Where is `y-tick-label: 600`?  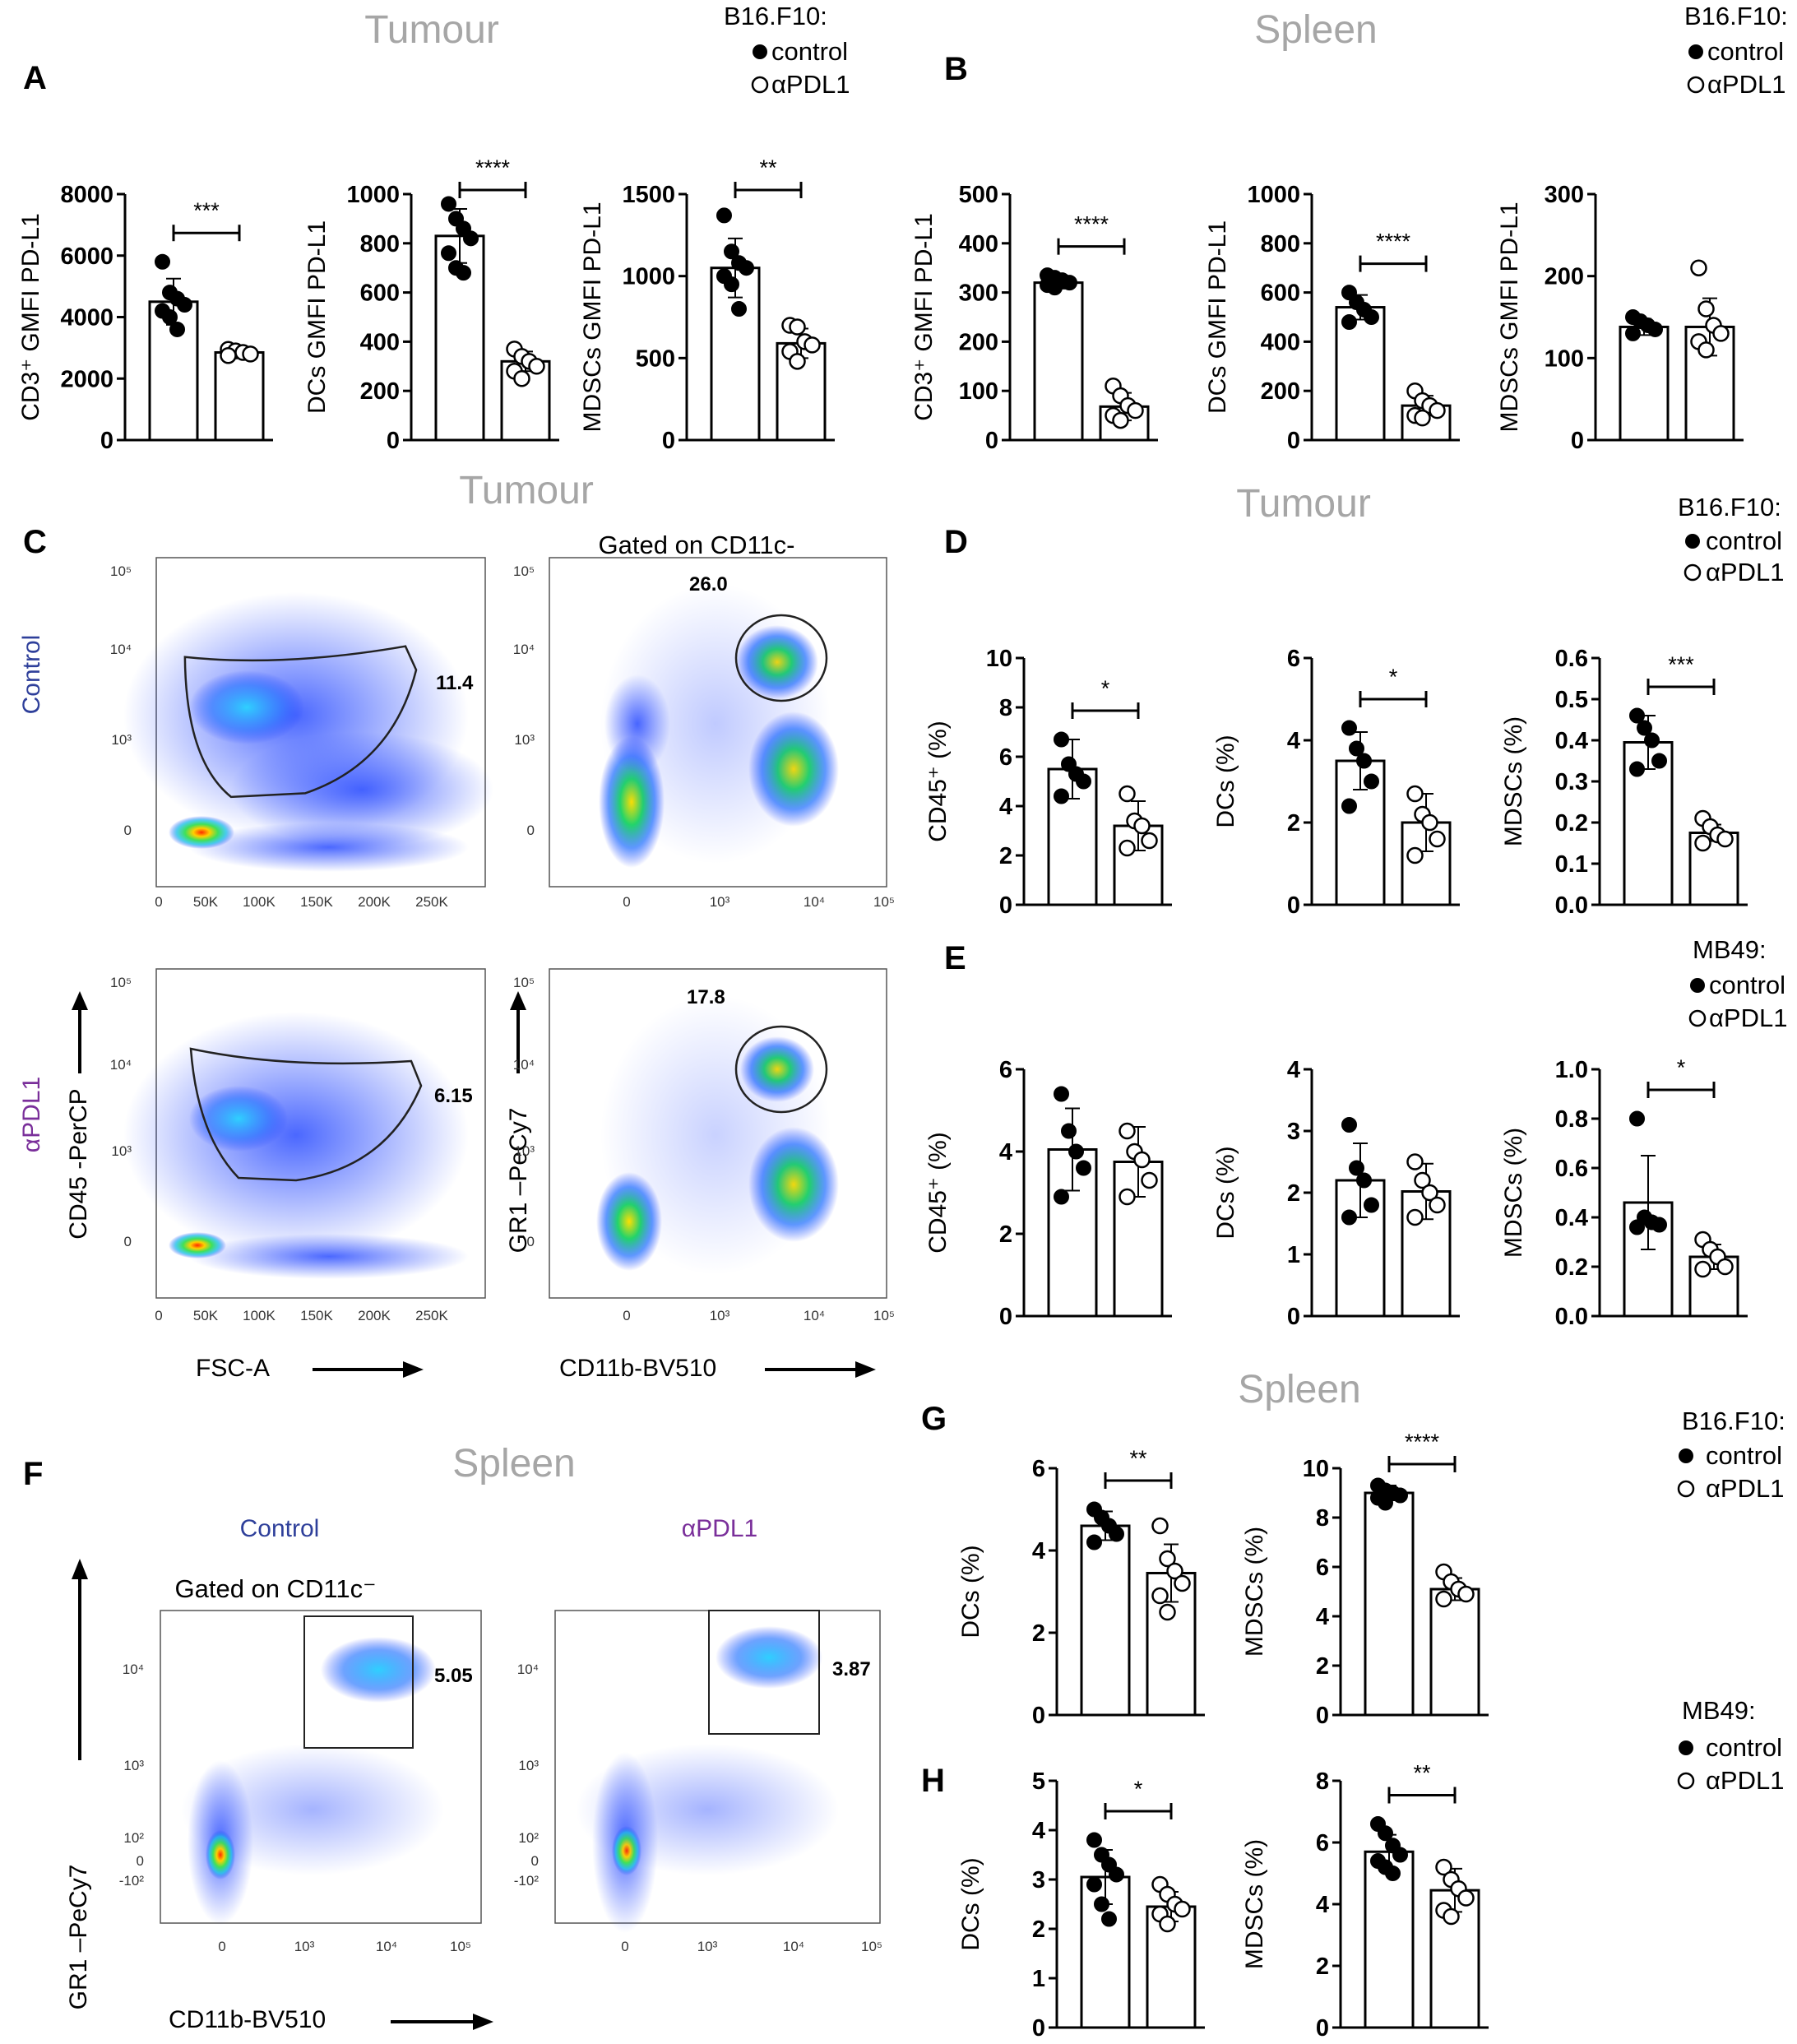
y-tick-label: 600 is located at coordinates (380, 293).